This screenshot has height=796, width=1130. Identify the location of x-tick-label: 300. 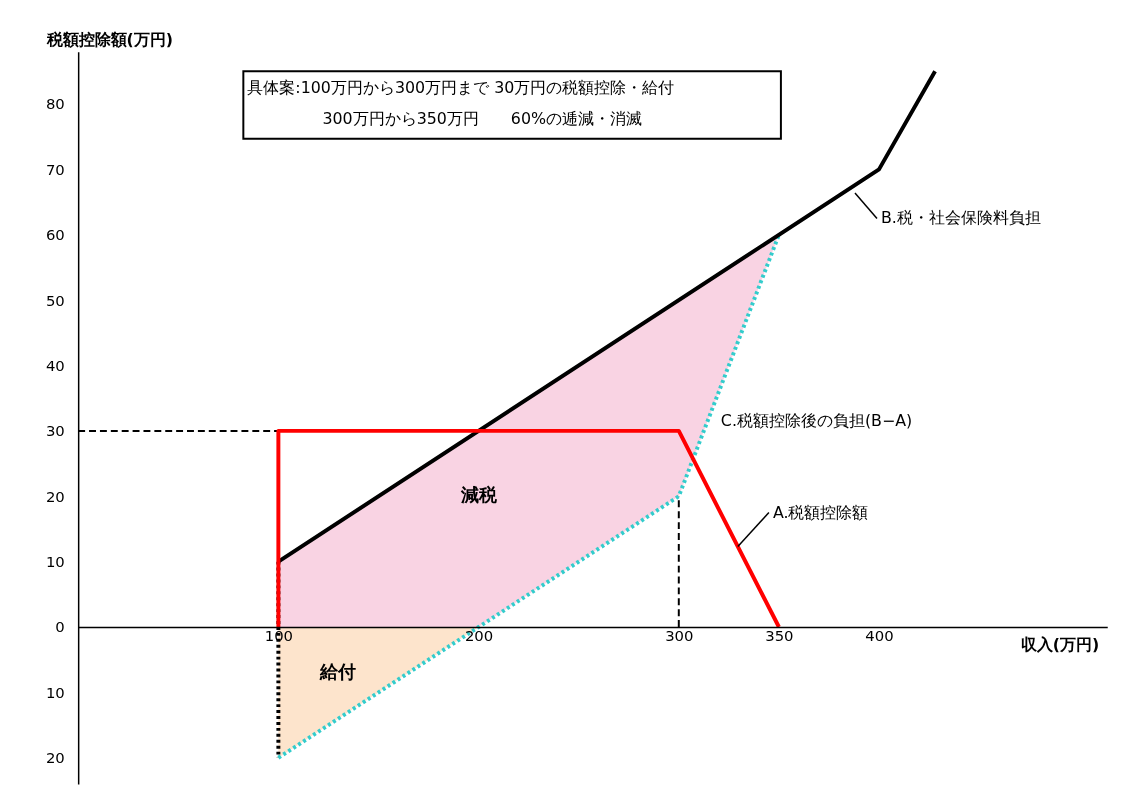
(679, 636).